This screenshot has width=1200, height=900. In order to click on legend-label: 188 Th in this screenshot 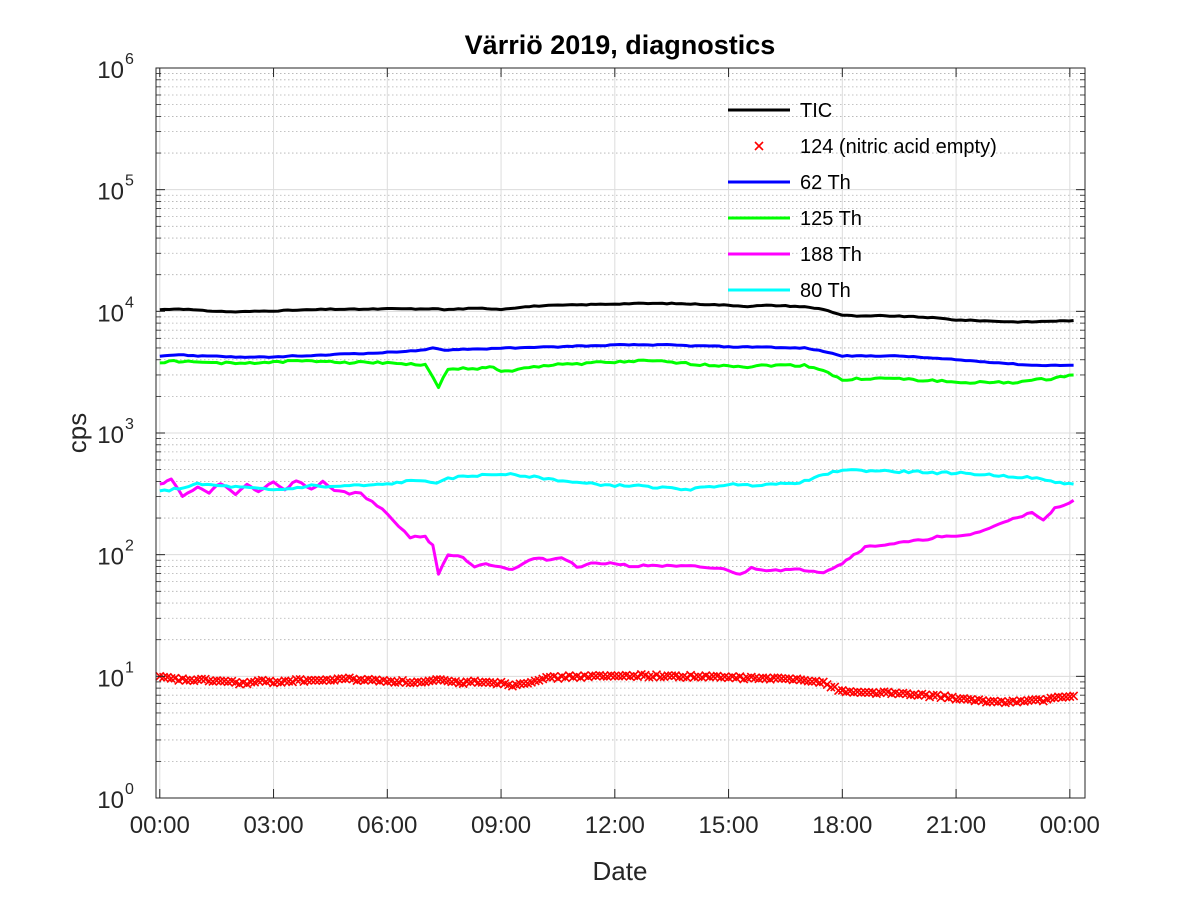, I will do `click(831, 255)`.